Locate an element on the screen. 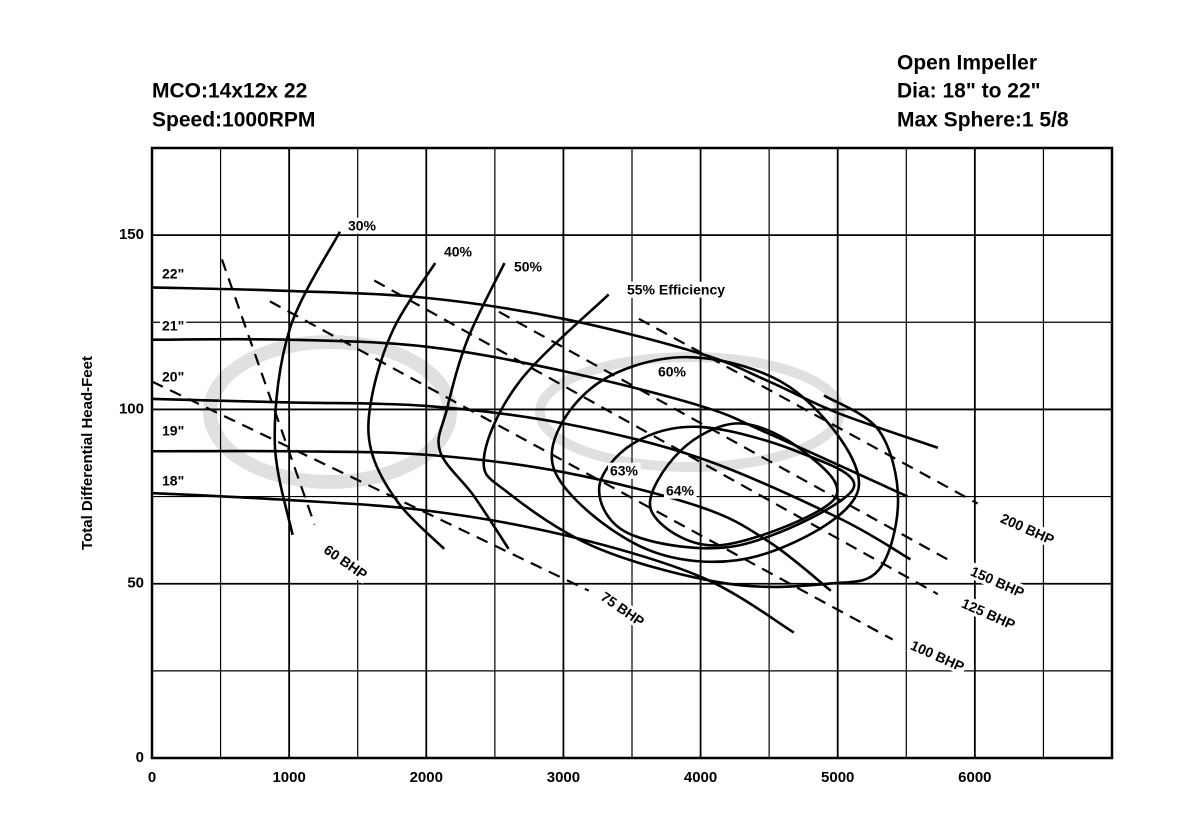  x-tick-label: 3000 is located at coordinates (563, 777).